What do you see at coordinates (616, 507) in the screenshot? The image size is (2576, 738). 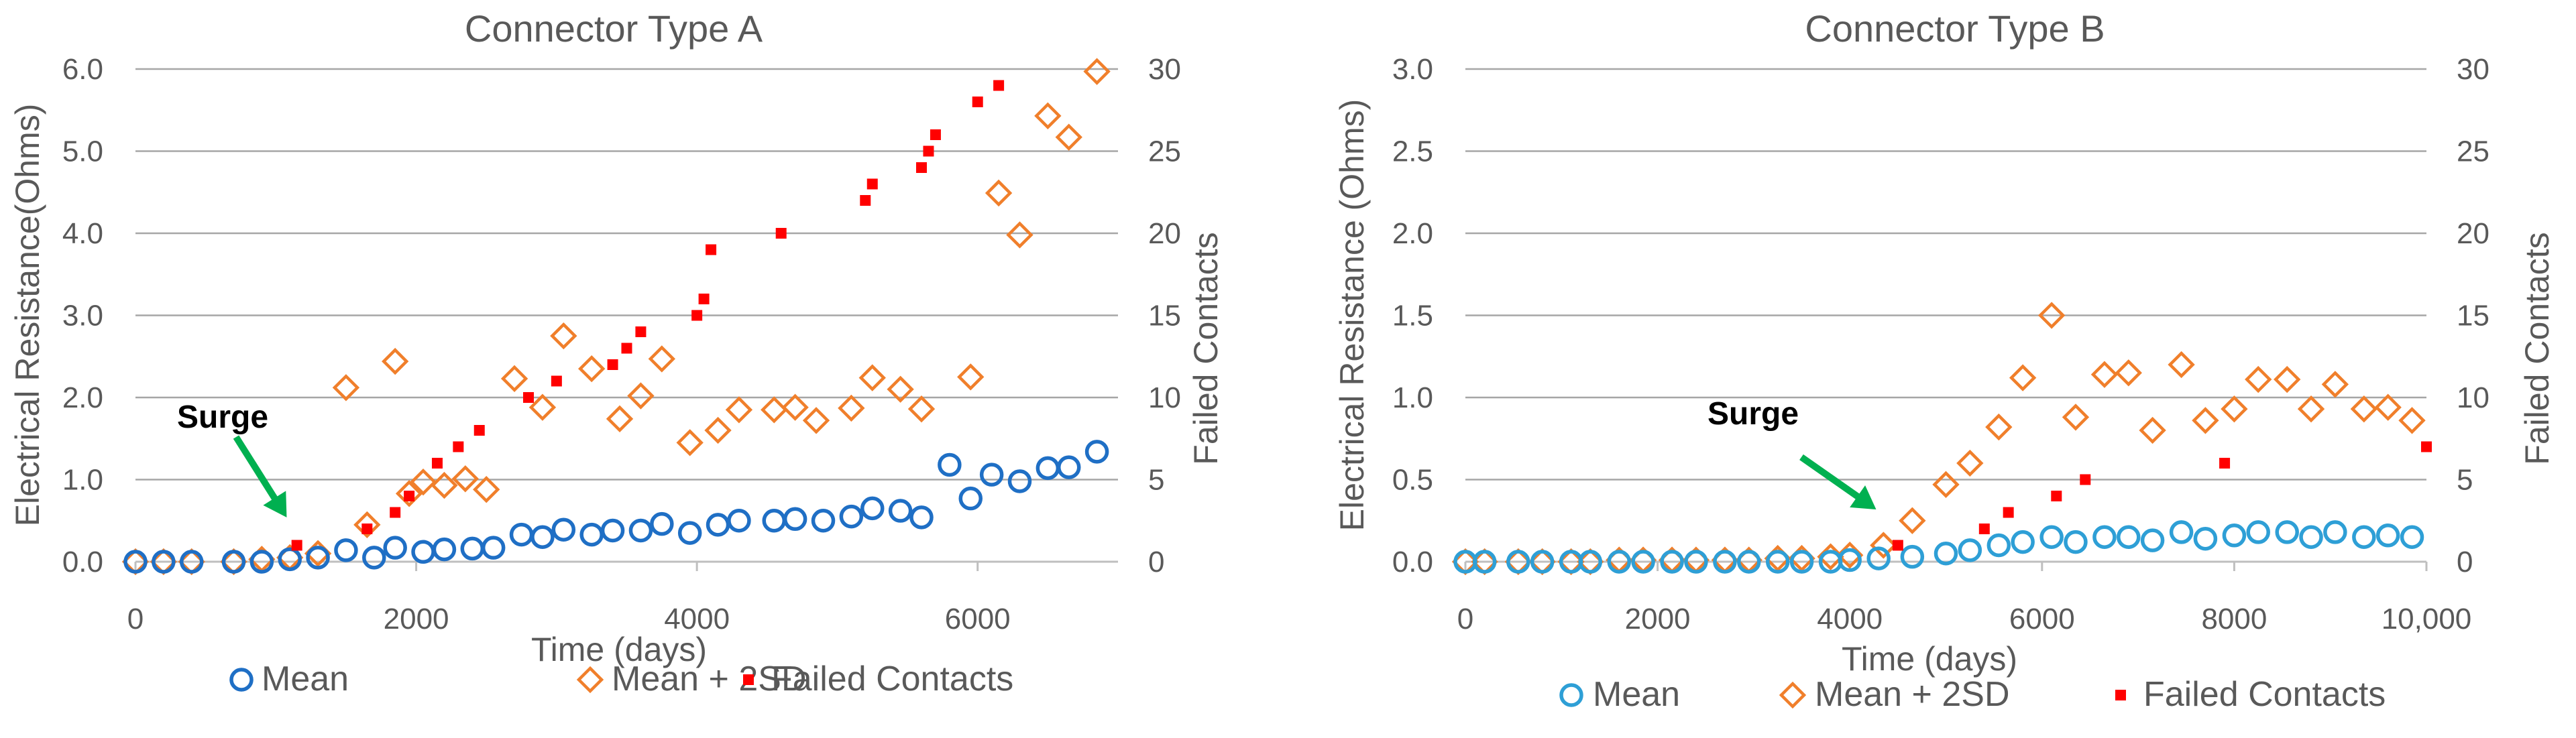 I see `series-mean` at bounding box center [616, 507].